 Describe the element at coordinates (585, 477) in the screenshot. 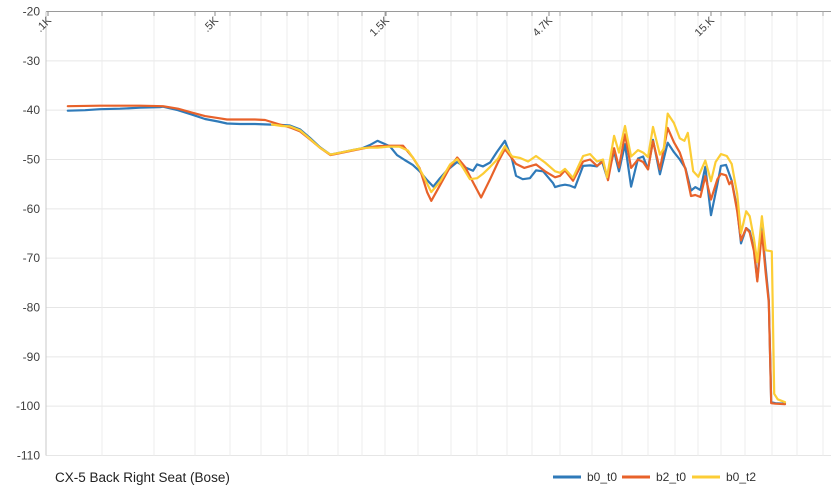

I see `legend-item: b0_t0` at that location.